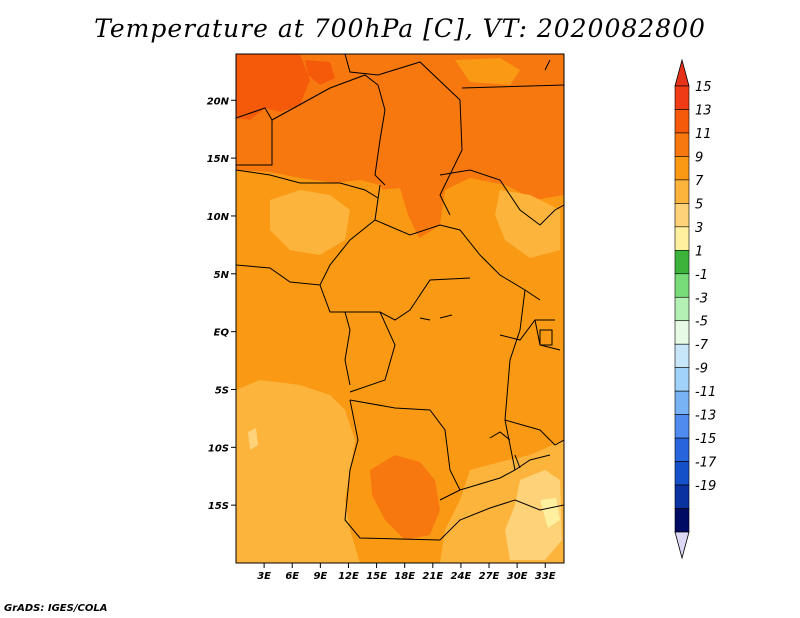 Image resolution: width=800 pixels, height=618 pixels. What do you see at coordinates (222, 390) in the screenshot?
I see `lat-tick-label: 5S` at bounding box center [222, 390].